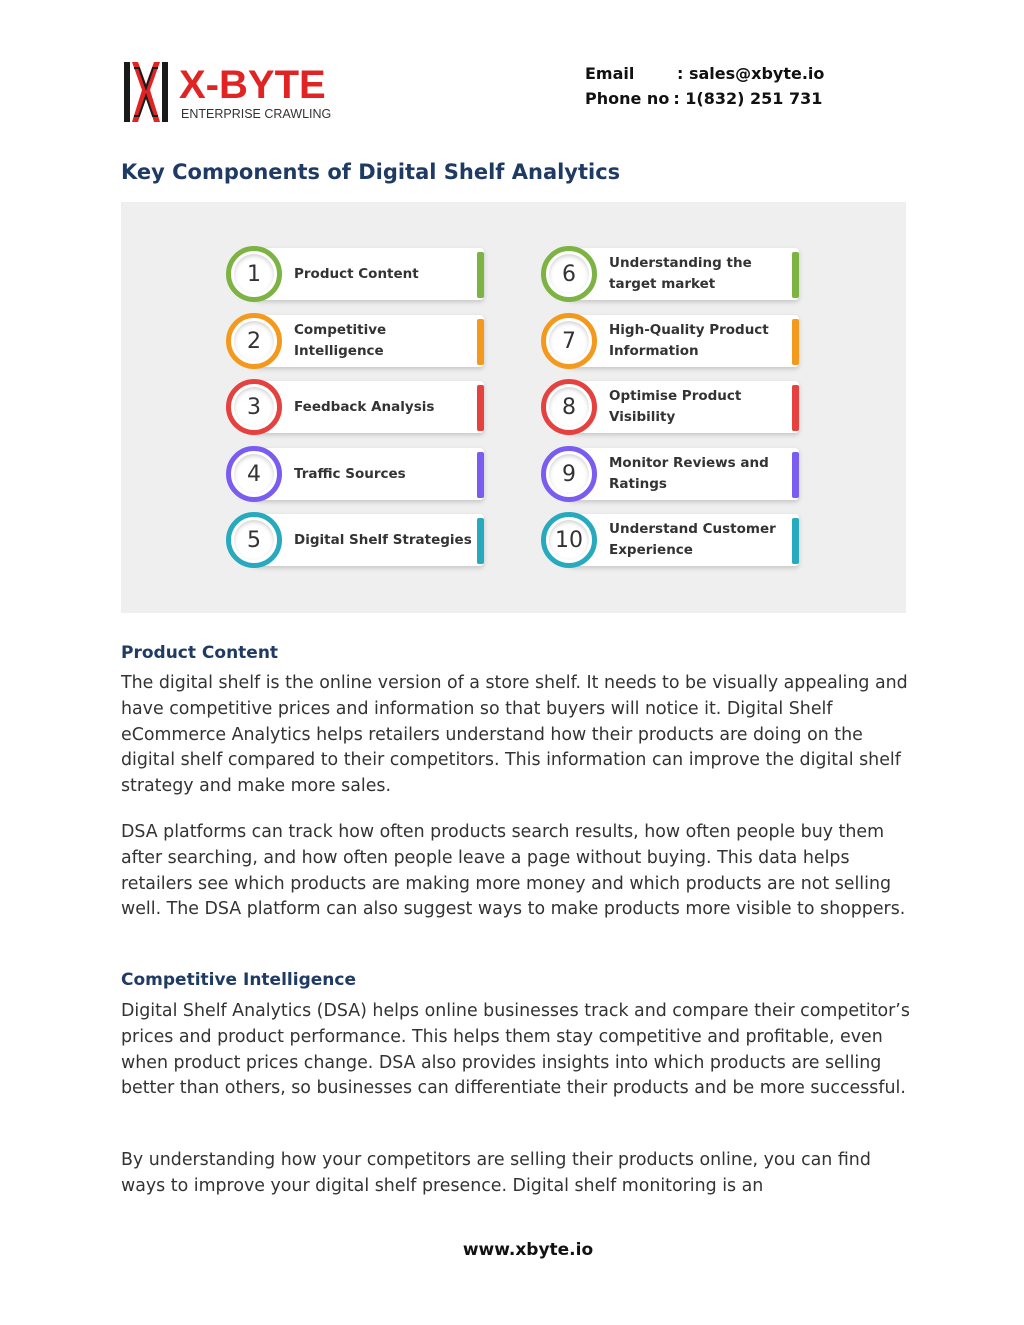 The width and height of the screenshot is (1024, 1325). I want to click on component-card: 10 Understand Customer Experience, so click(670, 541).